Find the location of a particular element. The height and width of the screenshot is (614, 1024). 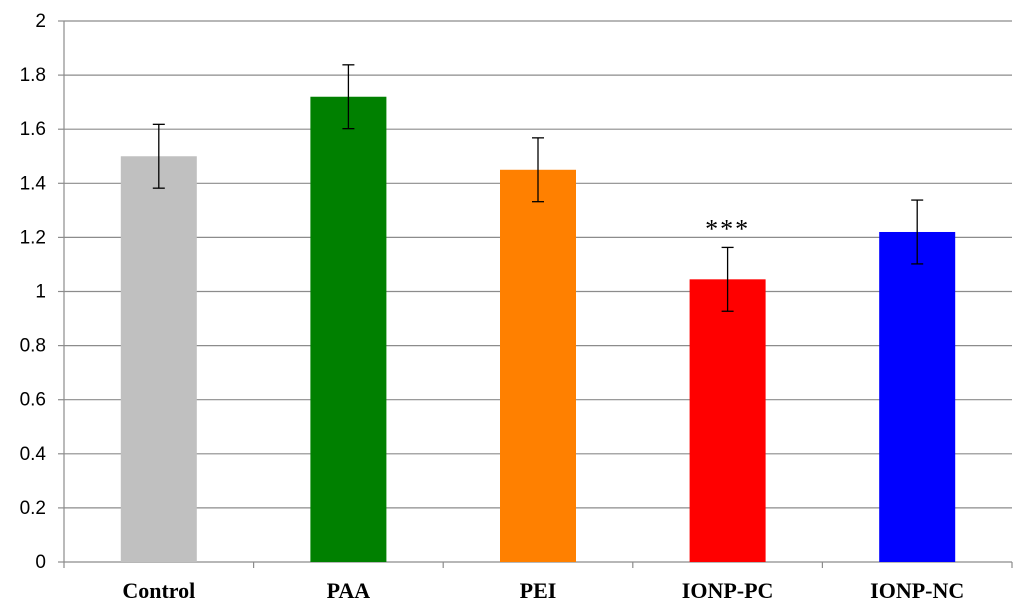

y-tick-label: 1.6 is located at coordinates (33, 129).